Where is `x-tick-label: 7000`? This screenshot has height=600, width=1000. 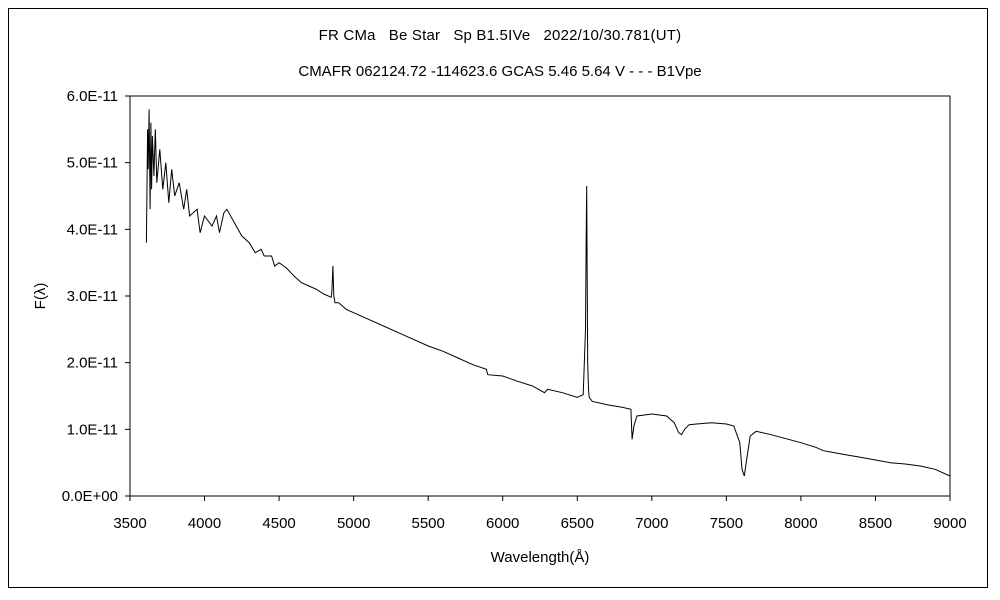
x-tick-label: 7000 is located at coordinates (651, 523).